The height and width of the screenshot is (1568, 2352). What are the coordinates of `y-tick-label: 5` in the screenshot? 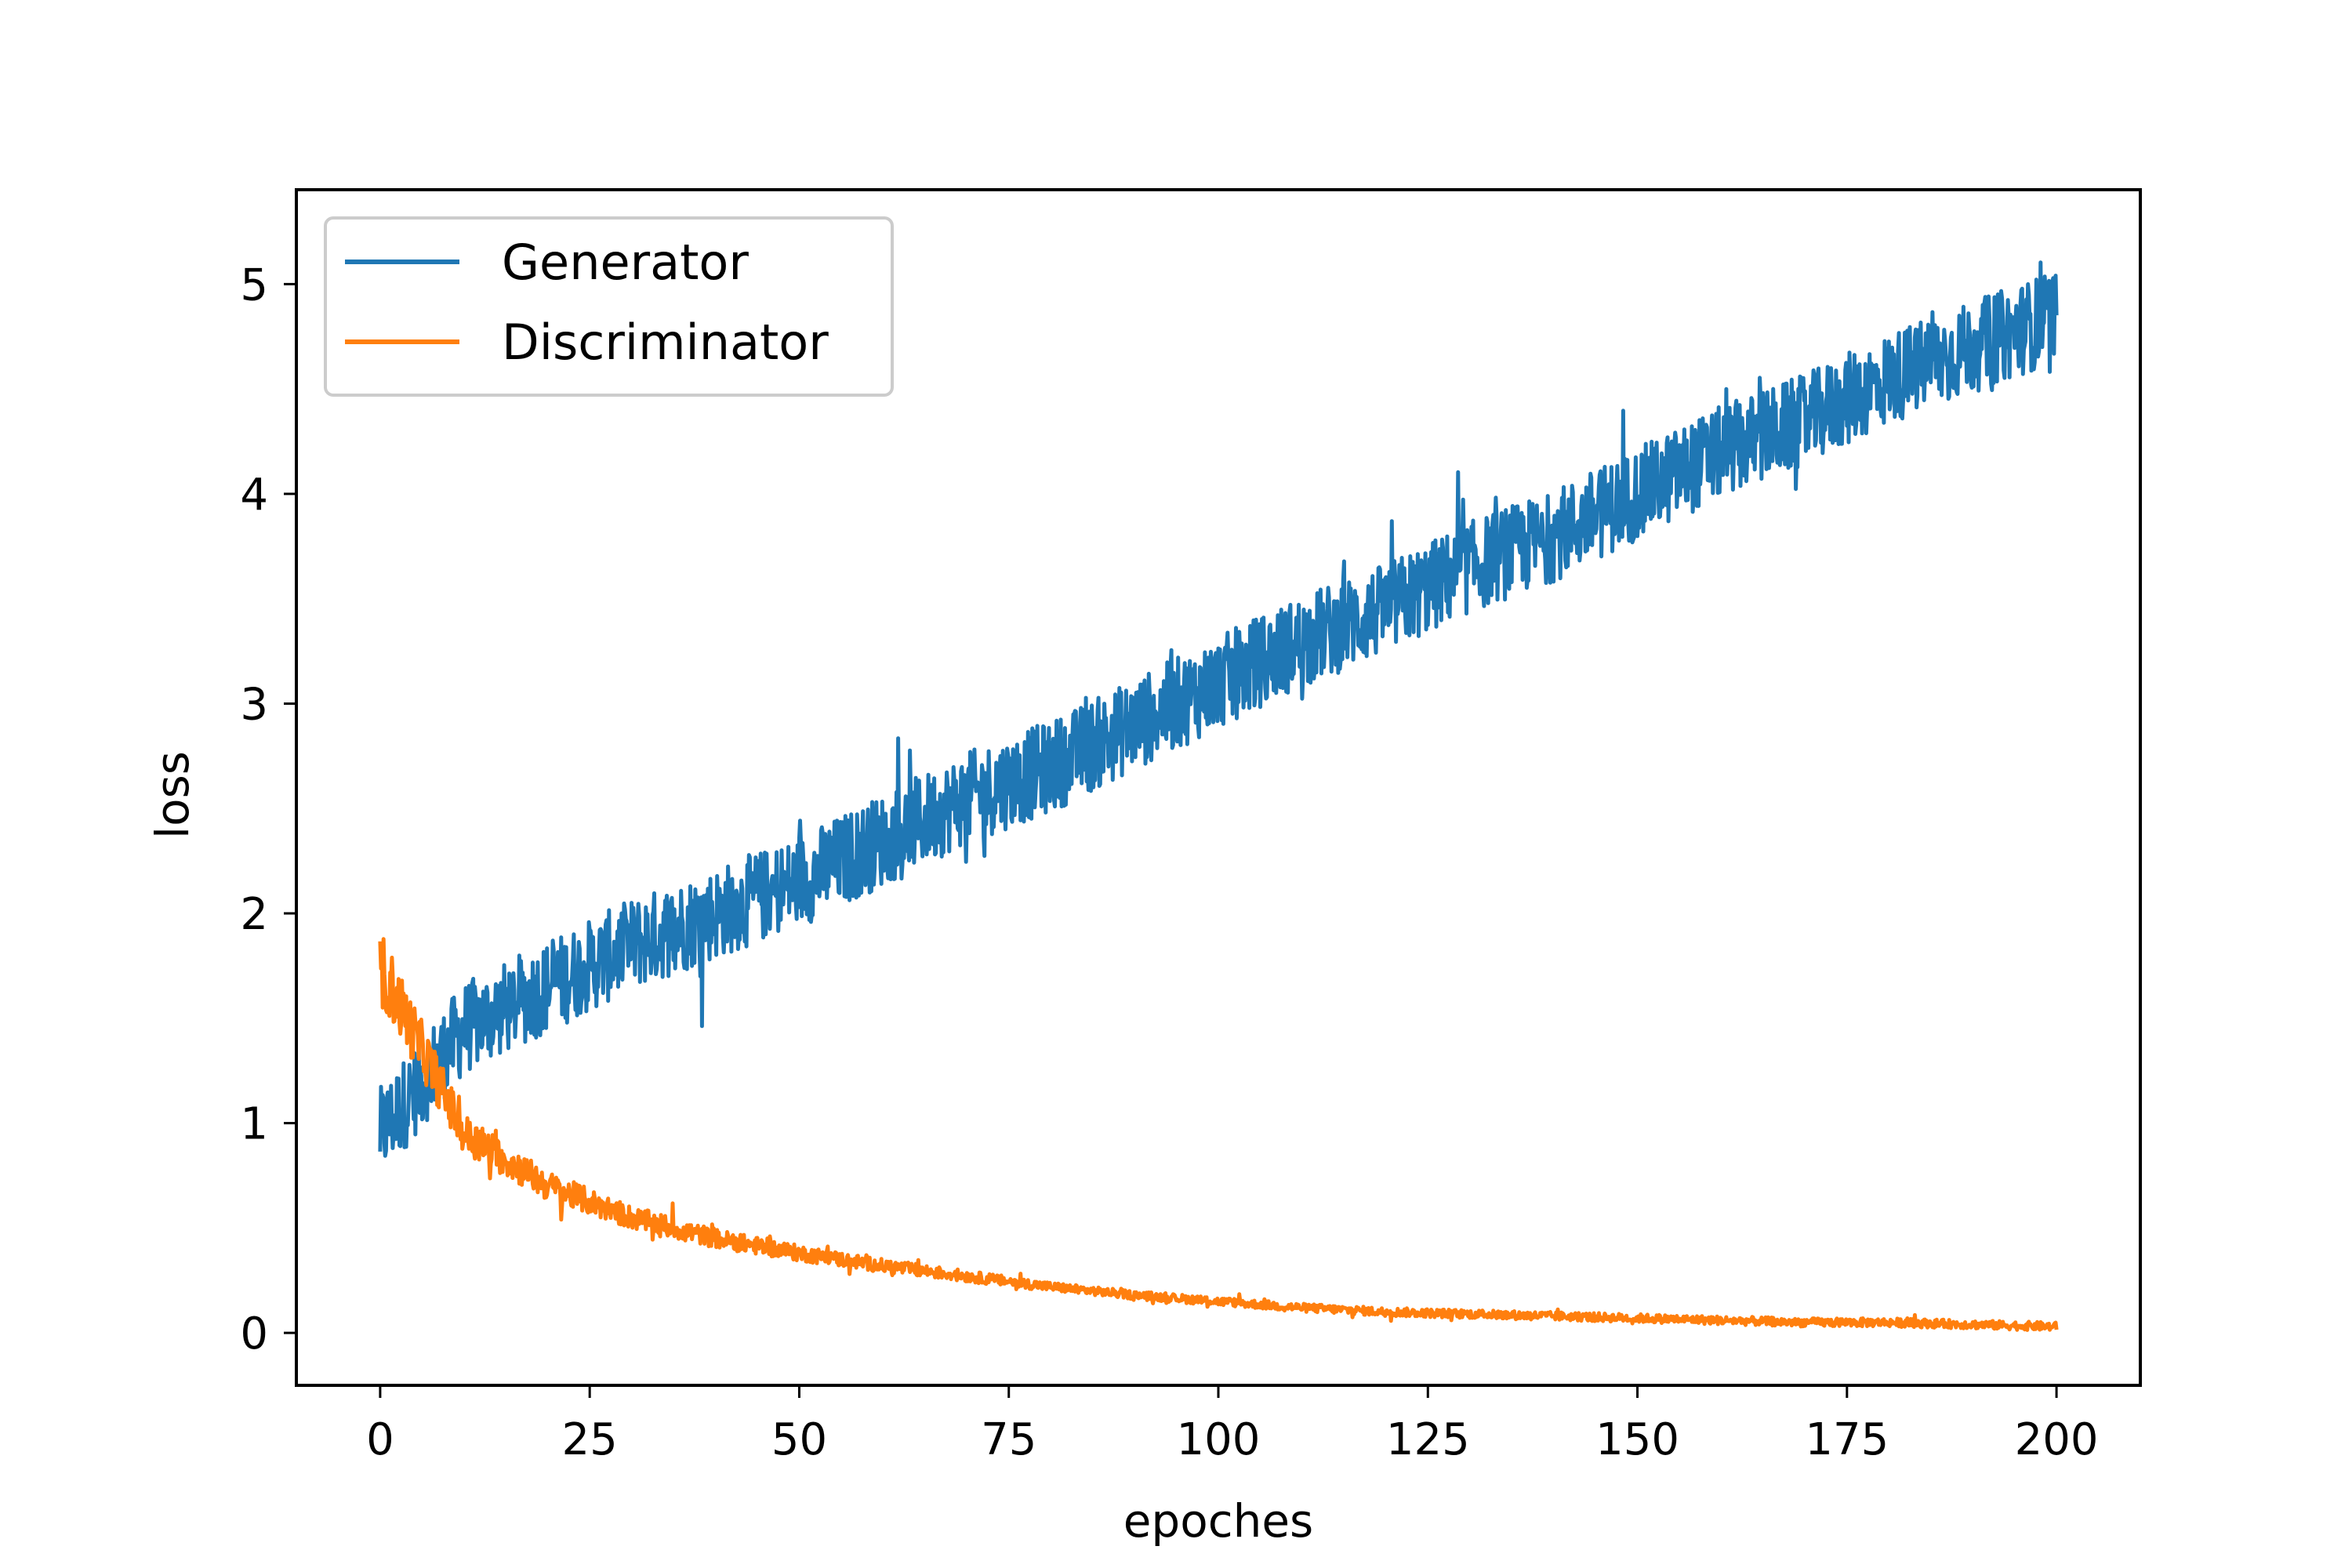 It's located at (254, 285).